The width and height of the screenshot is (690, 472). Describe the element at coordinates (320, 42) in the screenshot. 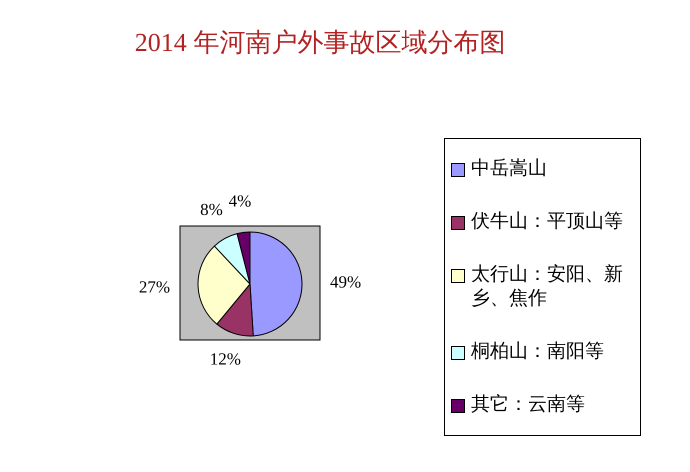

I see `title: 2014 年河南户外事故区域分布图` at that location.